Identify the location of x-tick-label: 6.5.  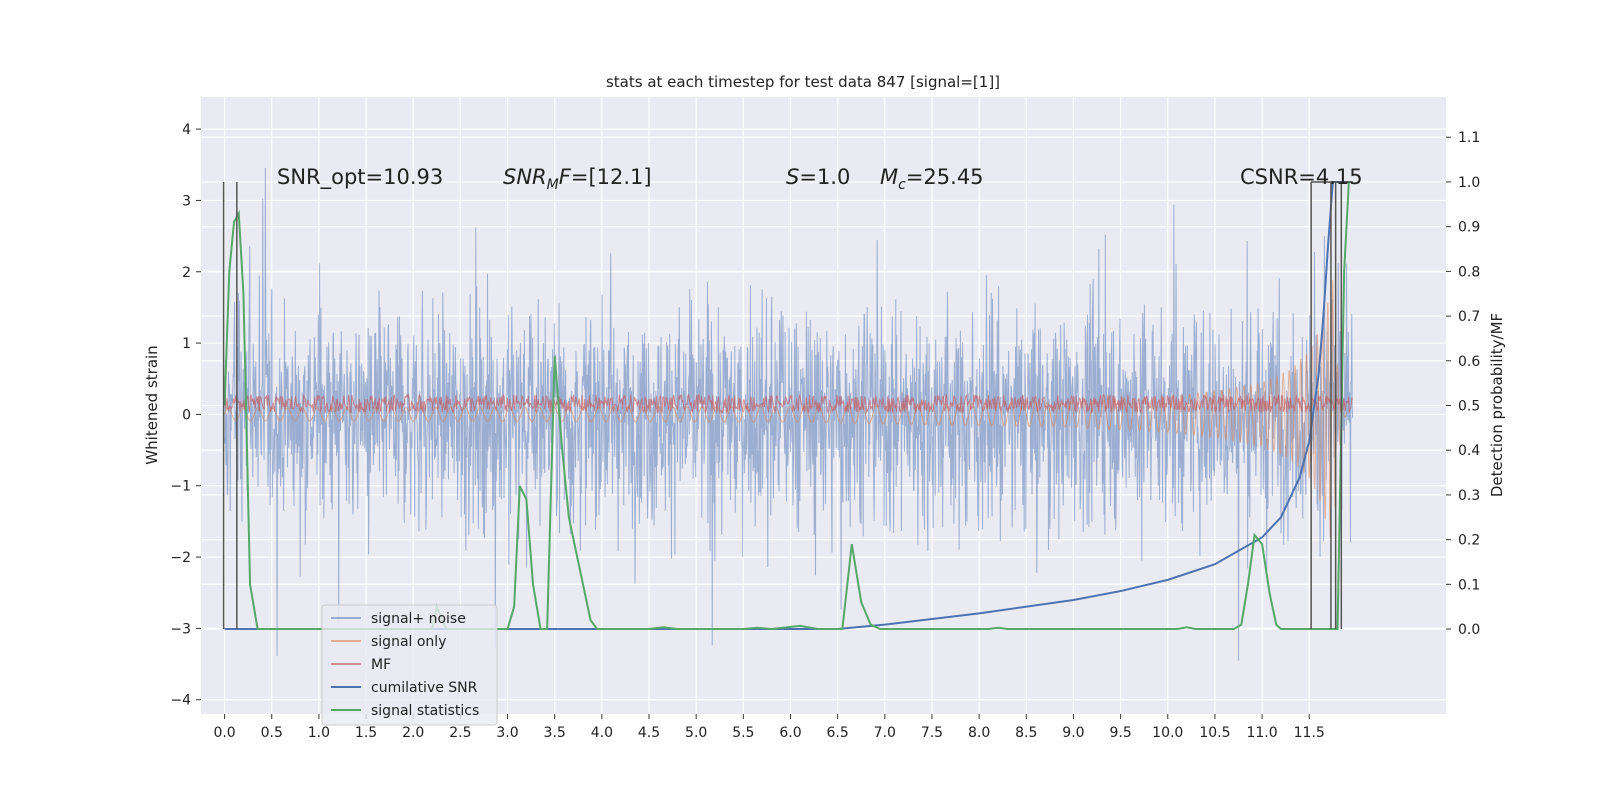
(838, 733).